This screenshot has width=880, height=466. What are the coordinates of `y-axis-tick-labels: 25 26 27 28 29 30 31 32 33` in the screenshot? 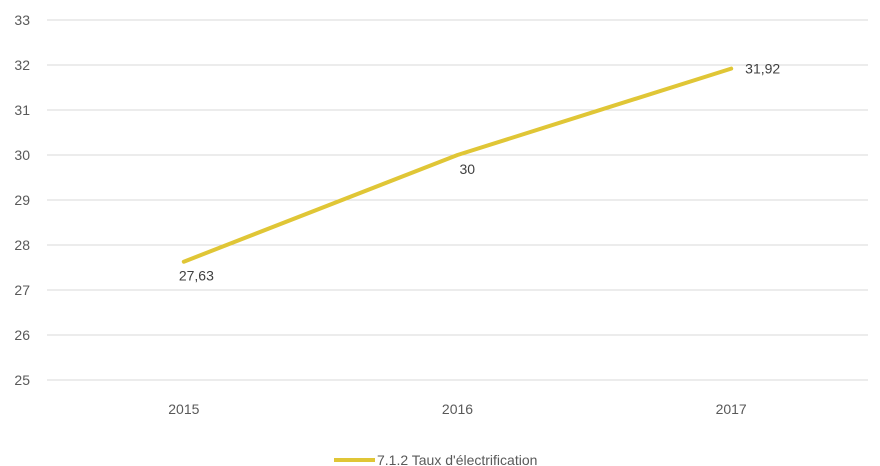 It's located at (22, 200).